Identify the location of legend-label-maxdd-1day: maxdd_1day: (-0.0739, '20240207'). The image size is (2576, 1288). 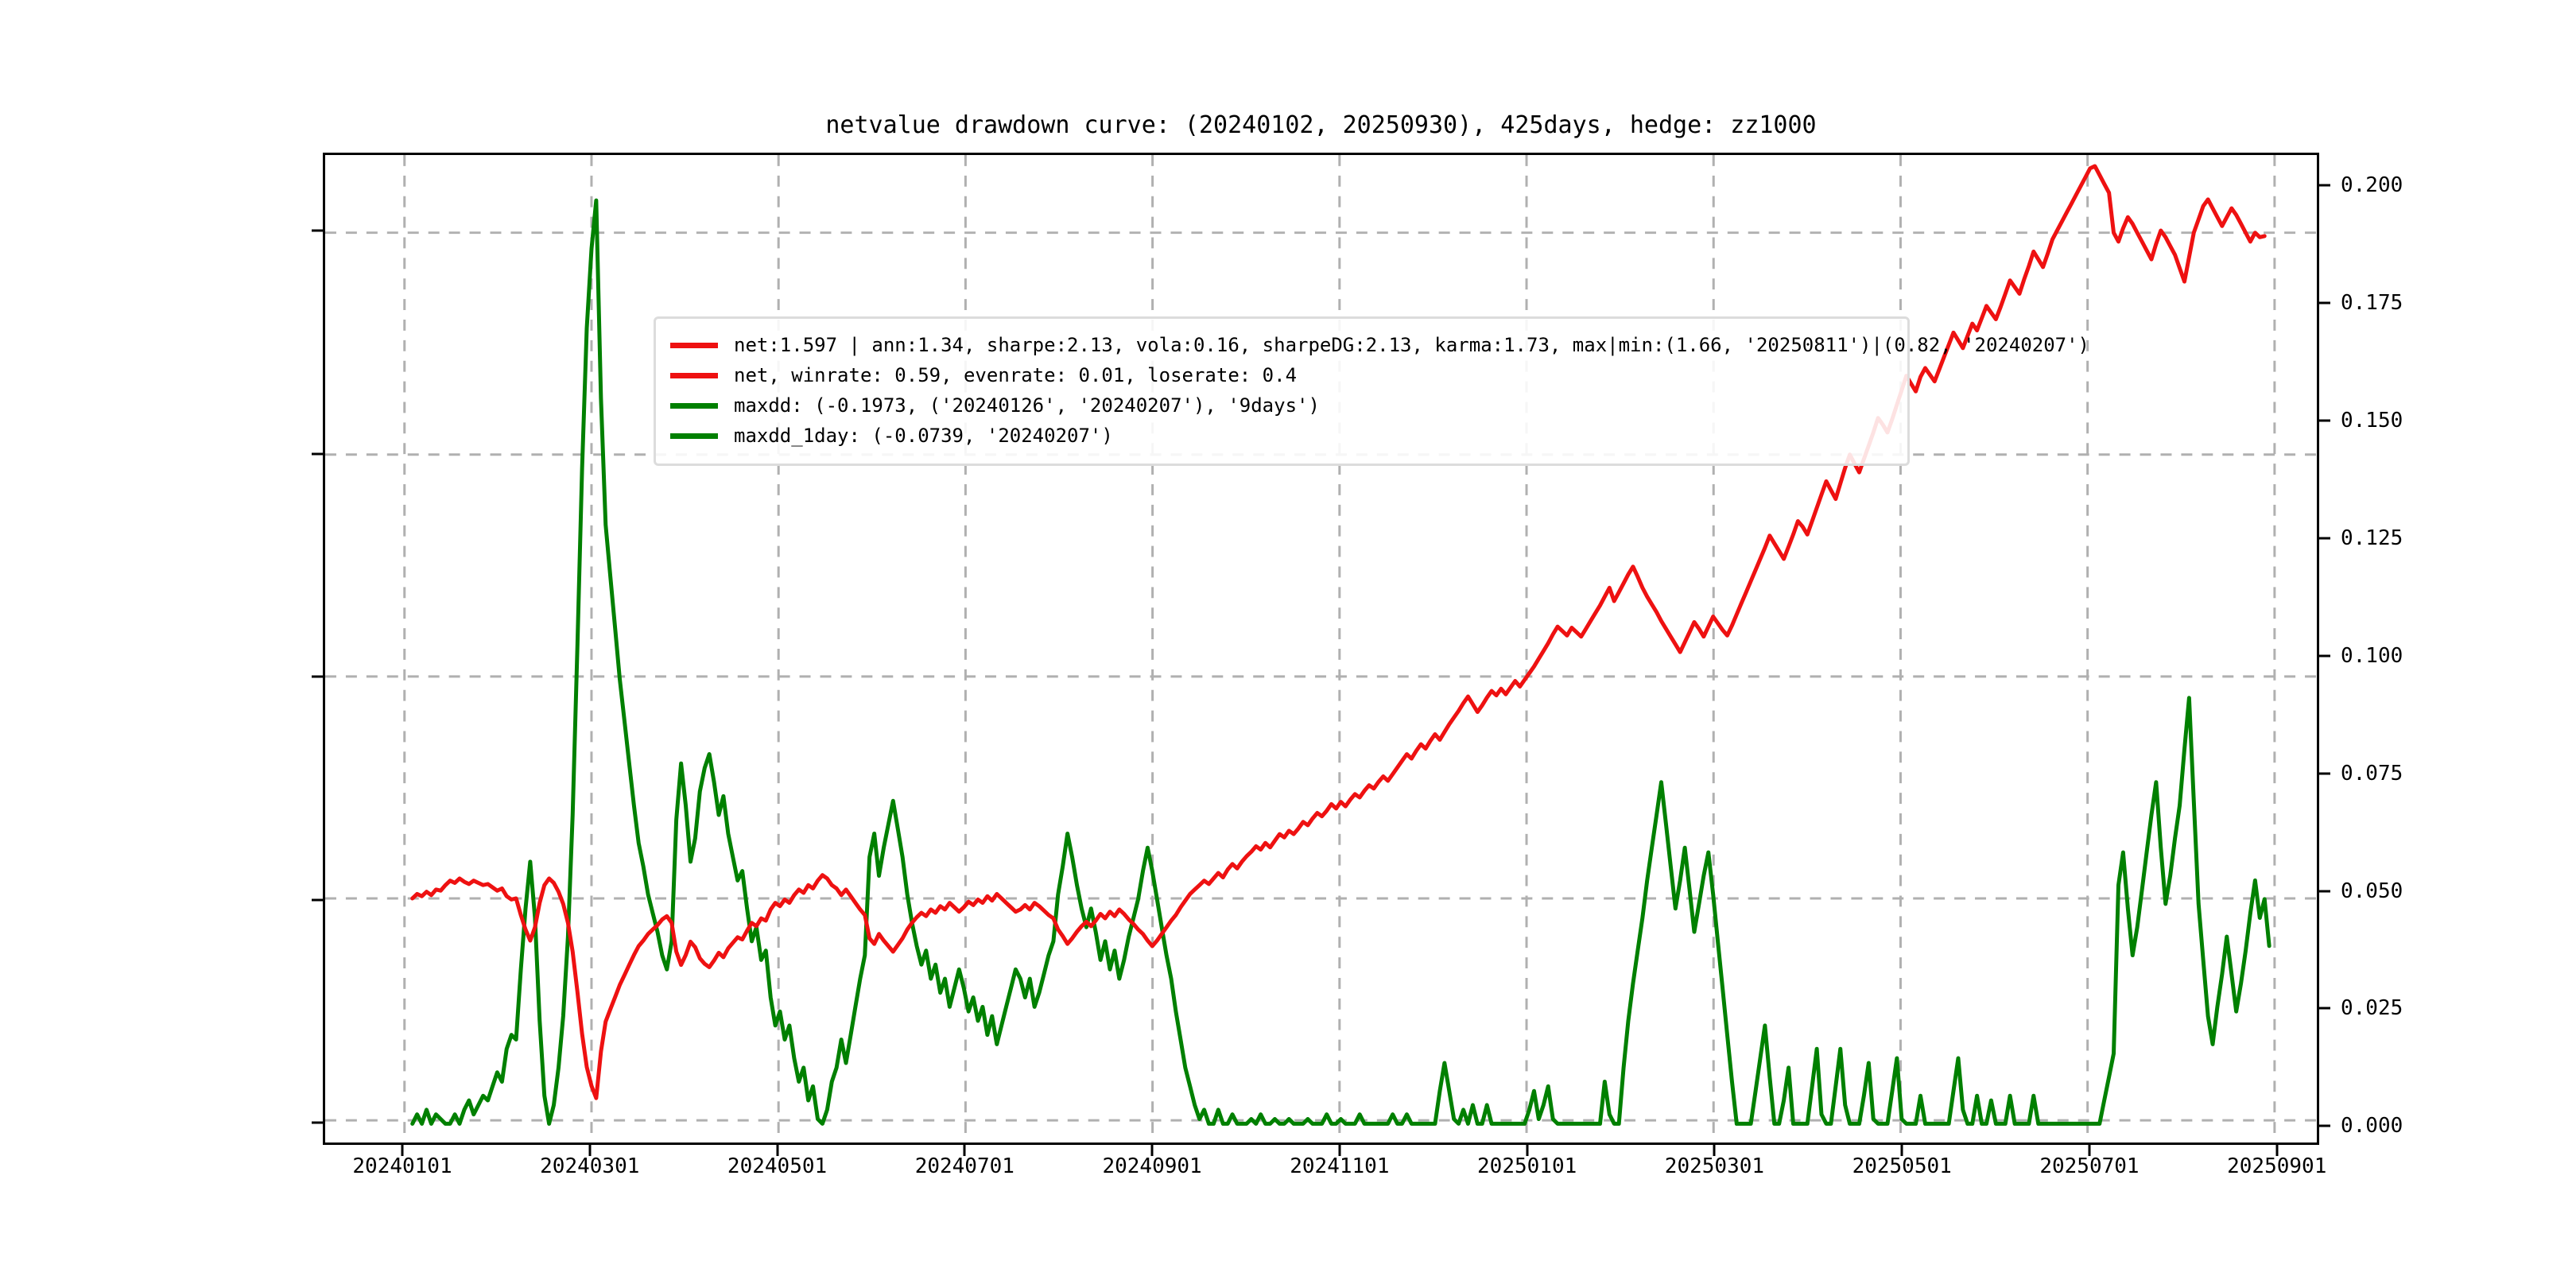
(923, 436).